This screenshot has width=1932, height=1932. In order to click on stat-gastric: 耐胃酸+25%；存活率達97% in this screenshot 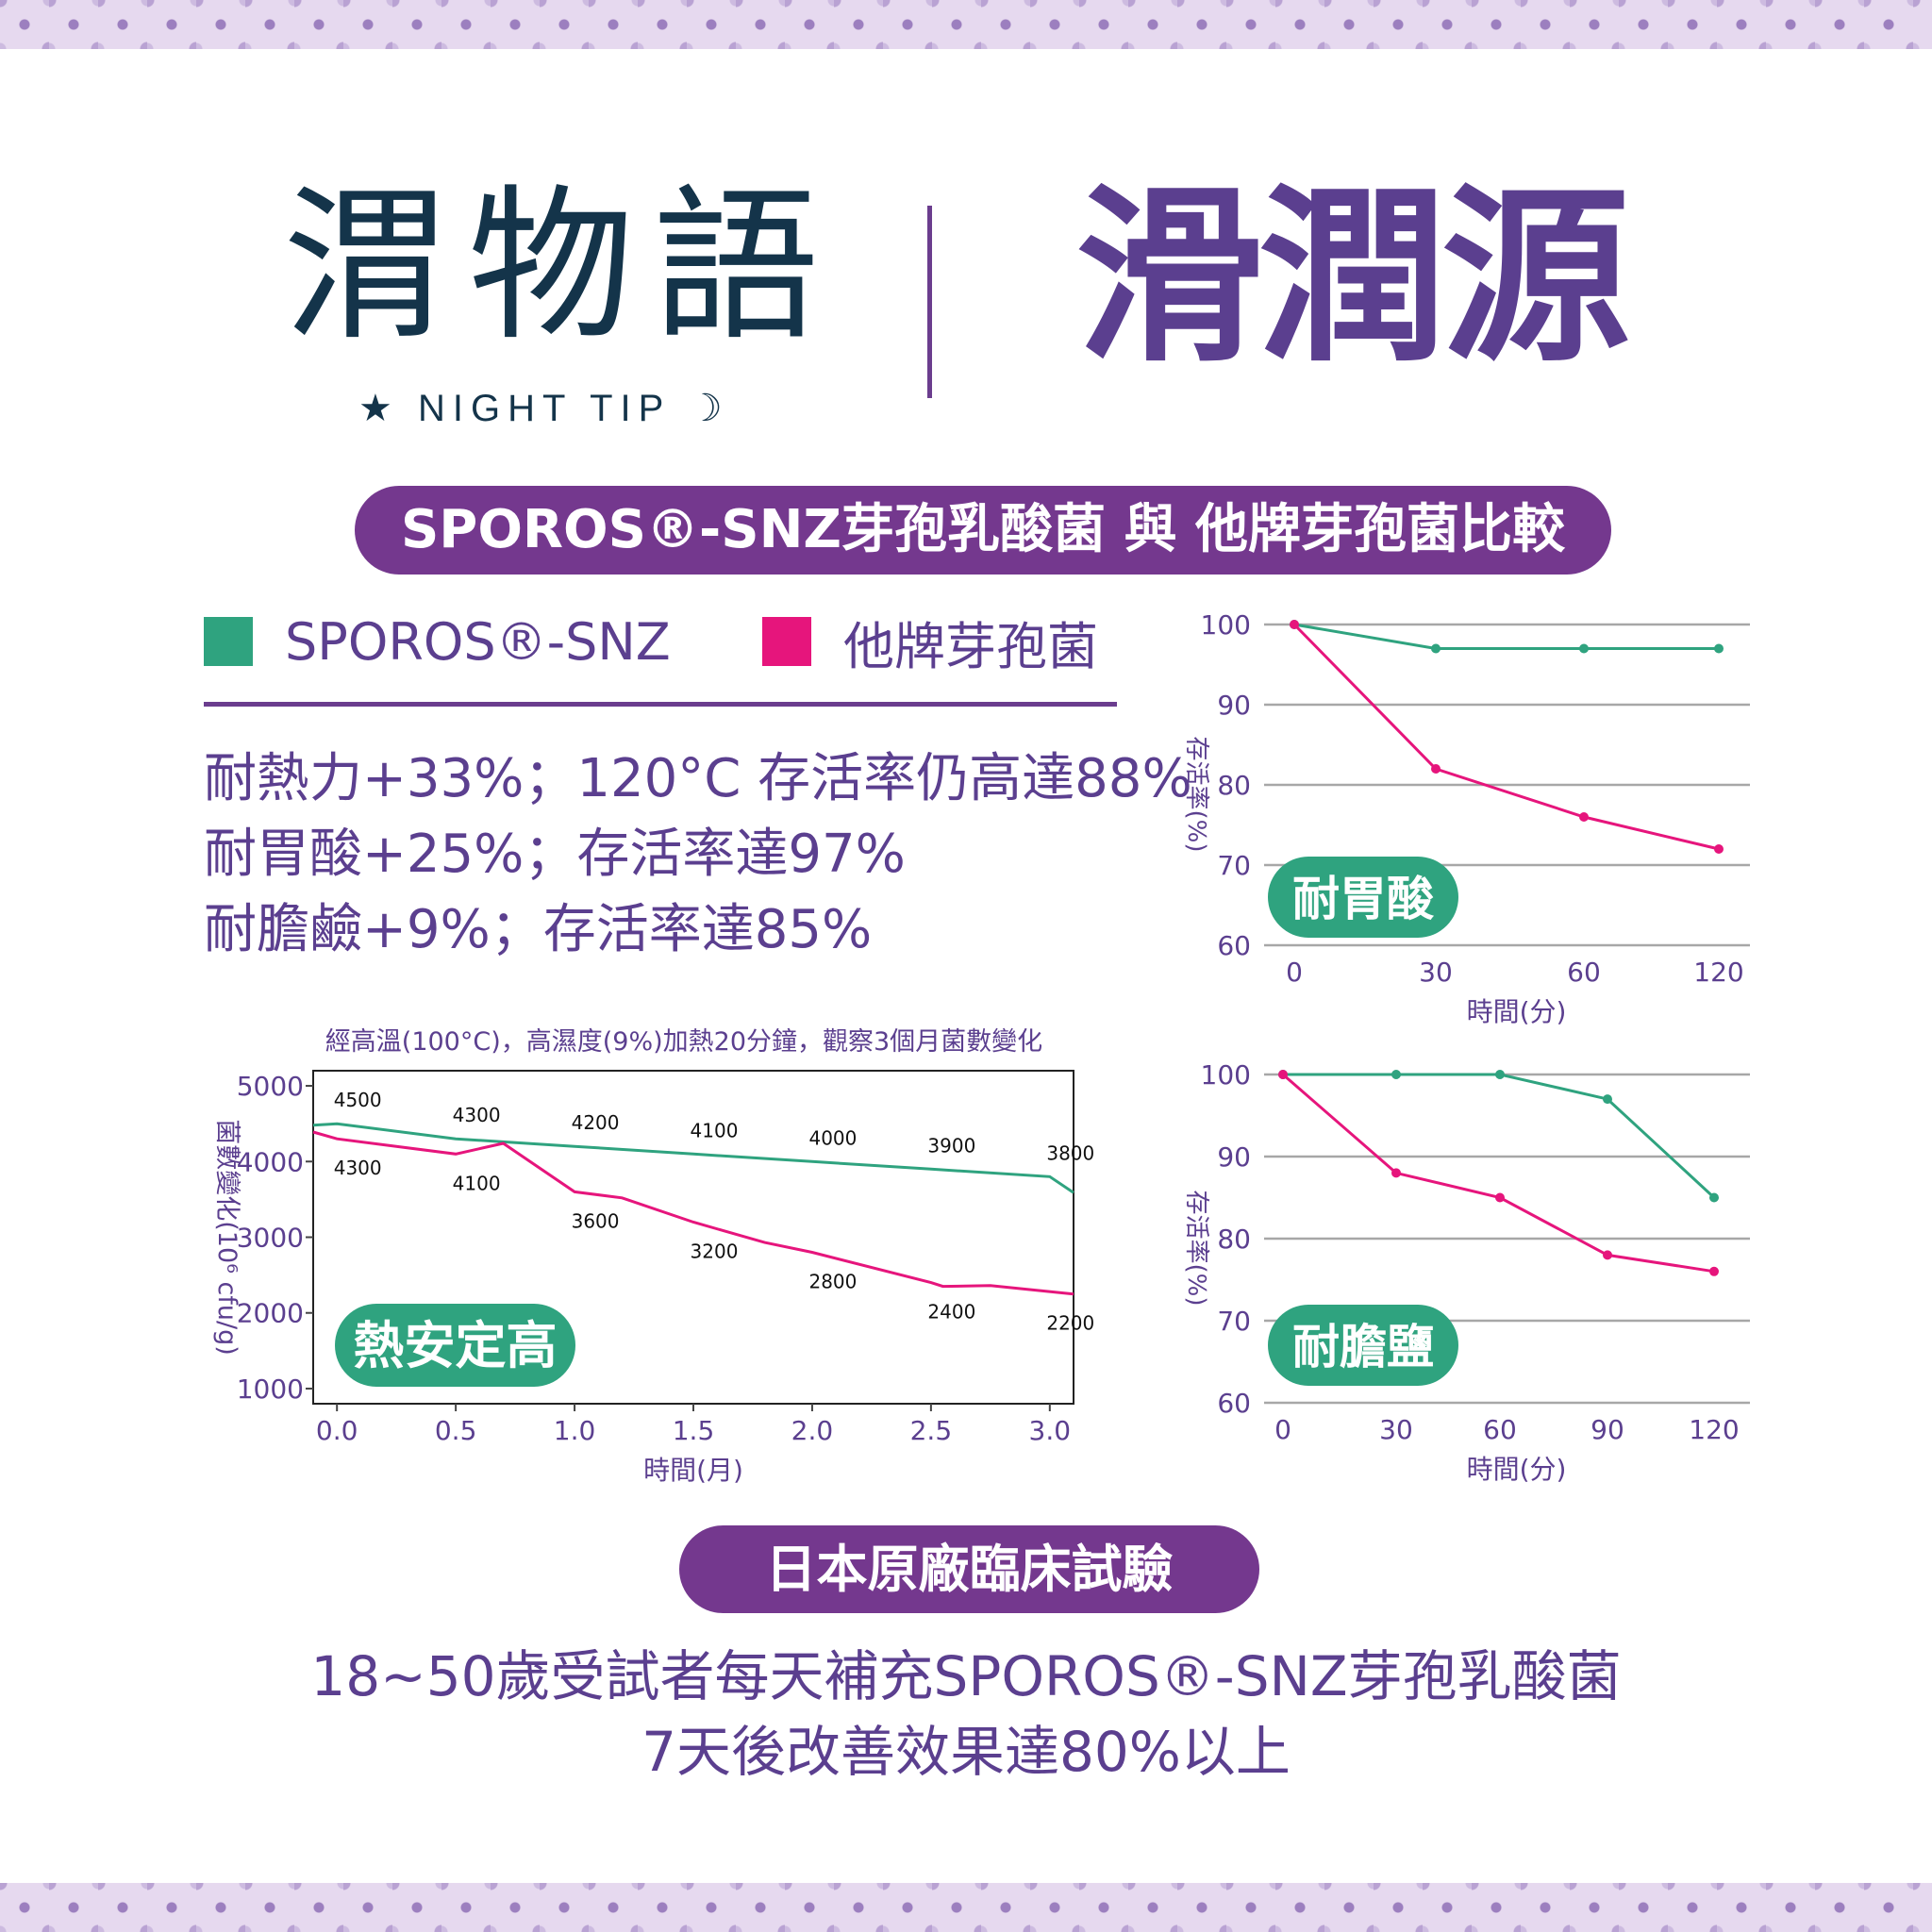, I will do `click(555, 855)`.